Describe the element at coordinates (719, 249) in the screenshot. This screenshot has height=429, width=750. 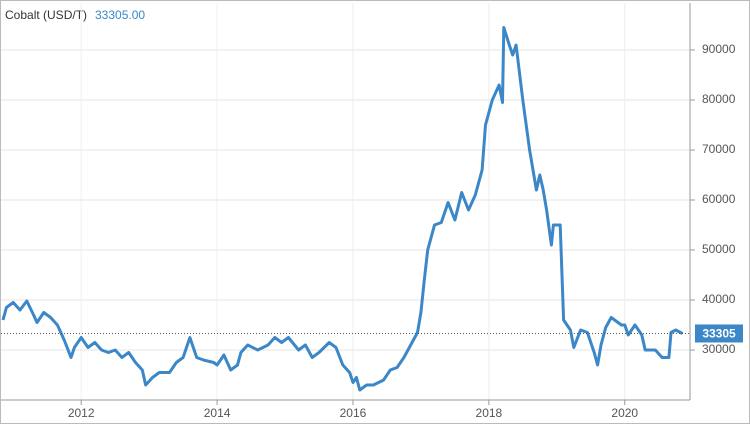
I see `y-tick-label: 50000` at that location.